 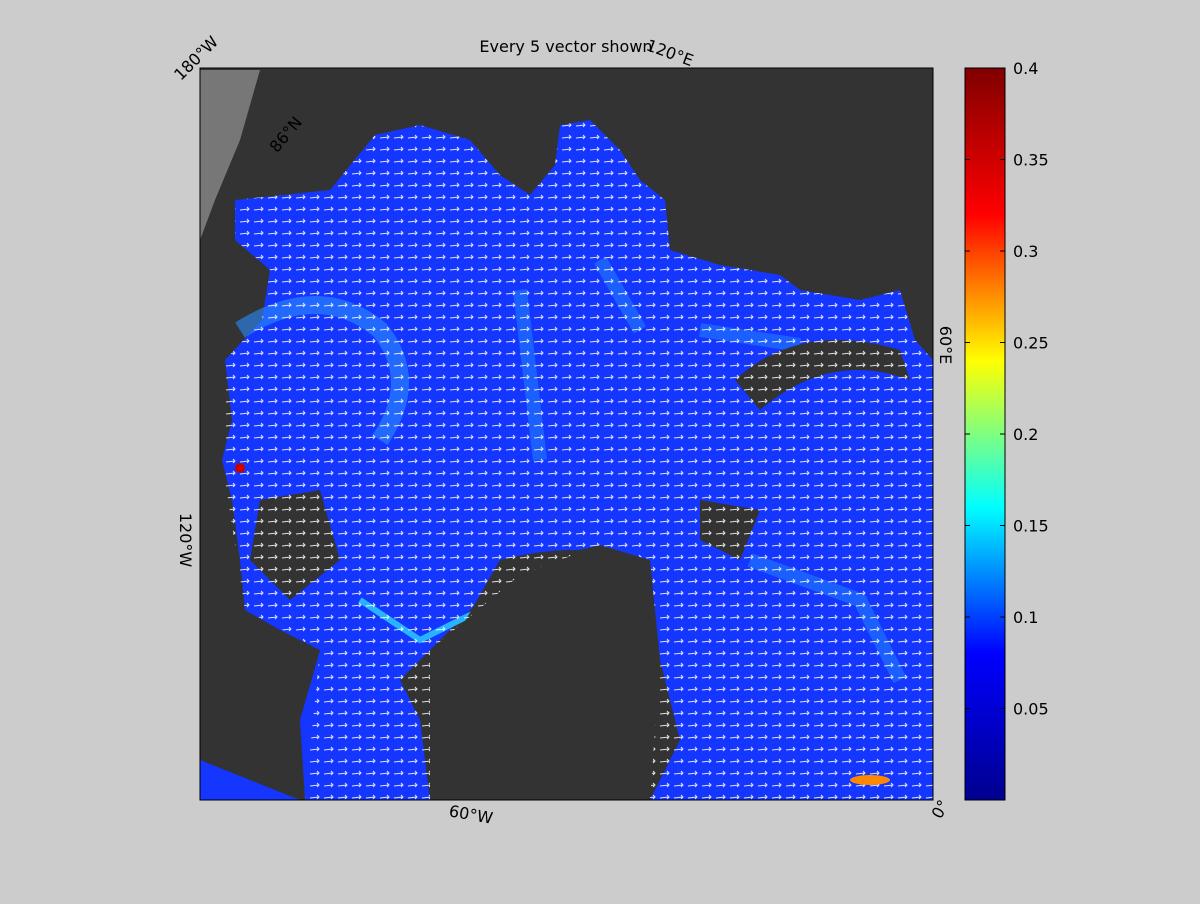 What do you see at coordinates (1025, 434) in the screenshot?
I see `colorbar-tick-label: 0.2` at bounding box center [1025, 434].